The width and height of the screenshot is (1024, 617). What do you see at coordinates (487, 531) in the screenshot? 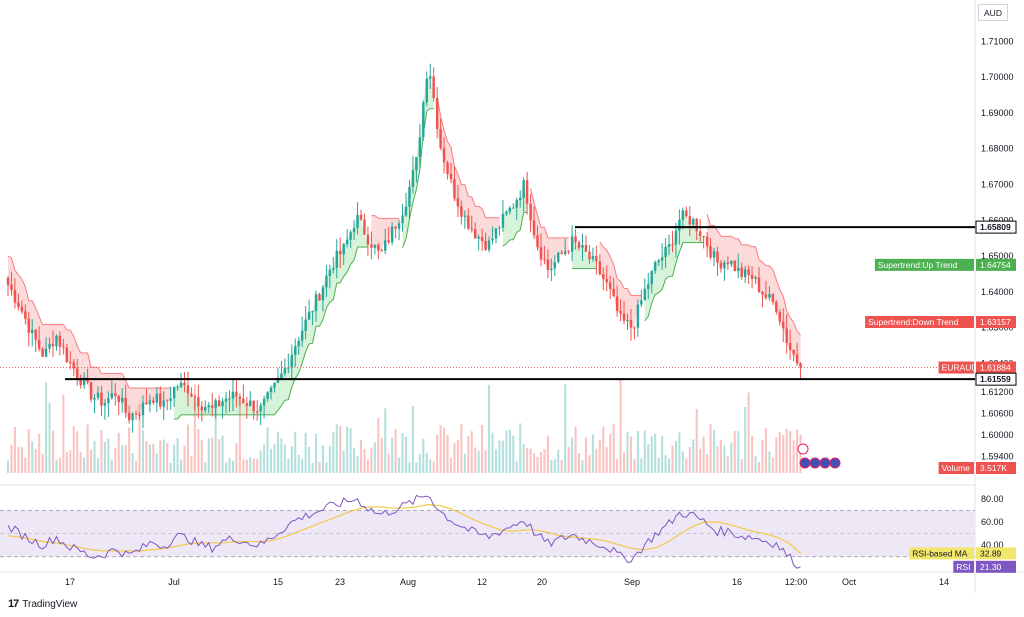
I see `rsi-pane` at bounding box center [487, 531].